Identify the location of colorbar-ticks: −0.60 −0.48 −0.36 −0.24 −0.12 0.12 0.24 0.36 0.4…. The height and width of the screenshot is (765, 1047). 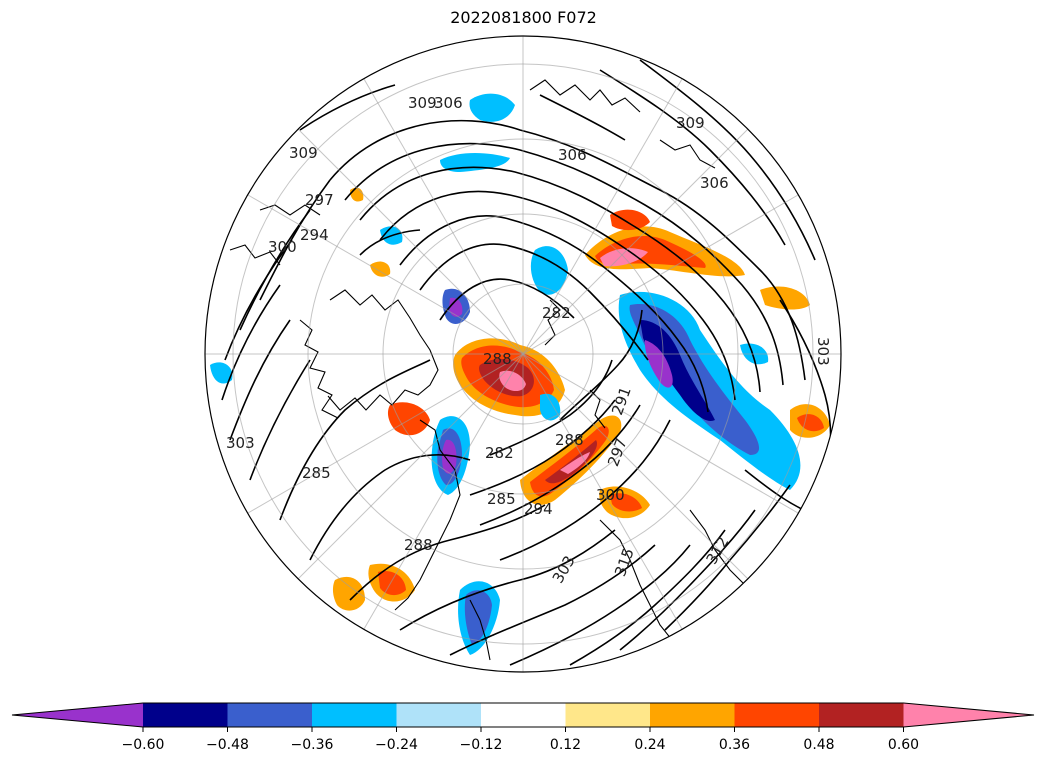
(520, 740).